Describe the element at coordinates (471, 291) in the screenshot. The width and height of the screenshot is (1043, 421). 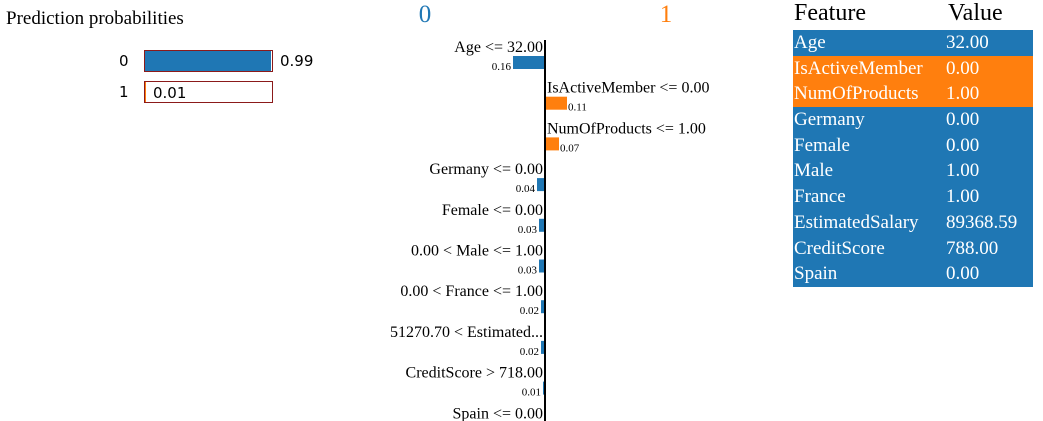
I see `feature-label: 0.00 < France <= 1.00` at that location.